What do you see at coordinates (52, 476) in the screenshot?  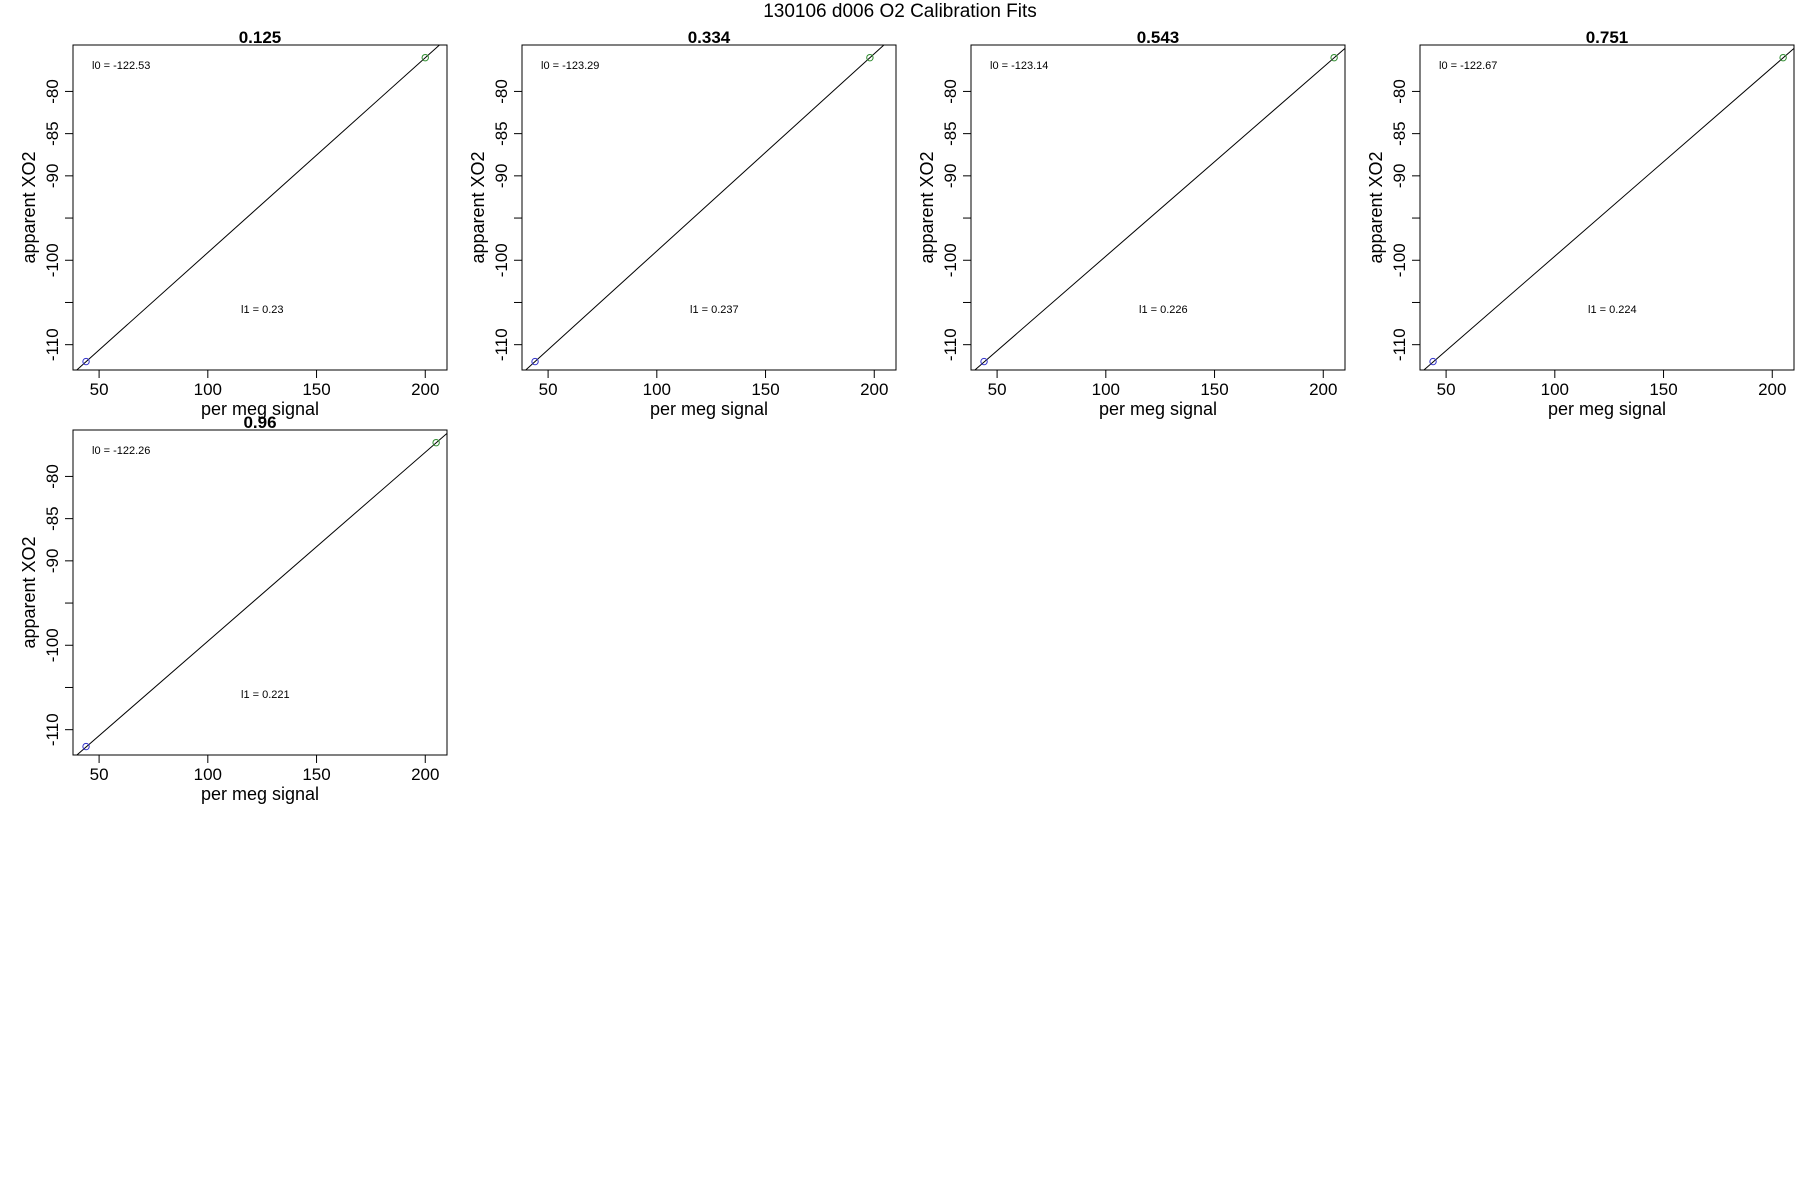 I see `panel-5-y-tick-label-0: -80` at bounding box center [52, 476].